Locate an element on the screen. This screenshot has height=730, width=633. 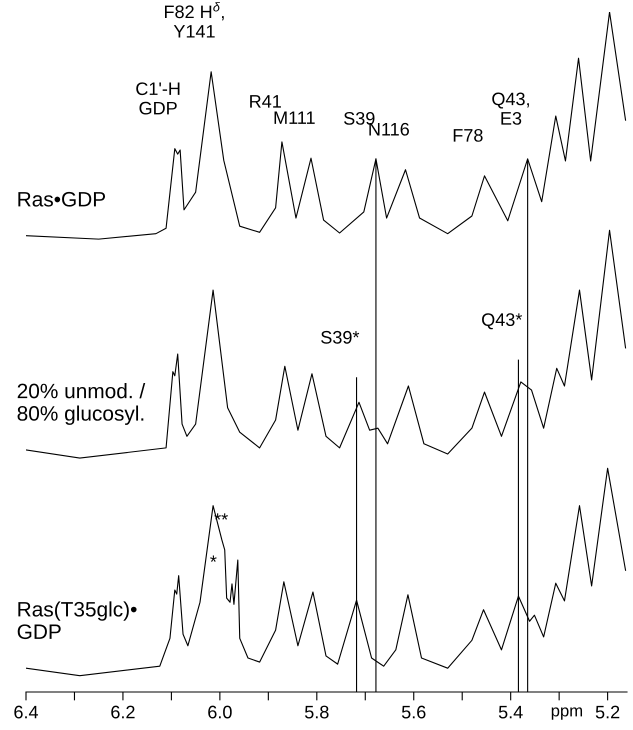
annotation: N116 is located at coordinates (389, 129).